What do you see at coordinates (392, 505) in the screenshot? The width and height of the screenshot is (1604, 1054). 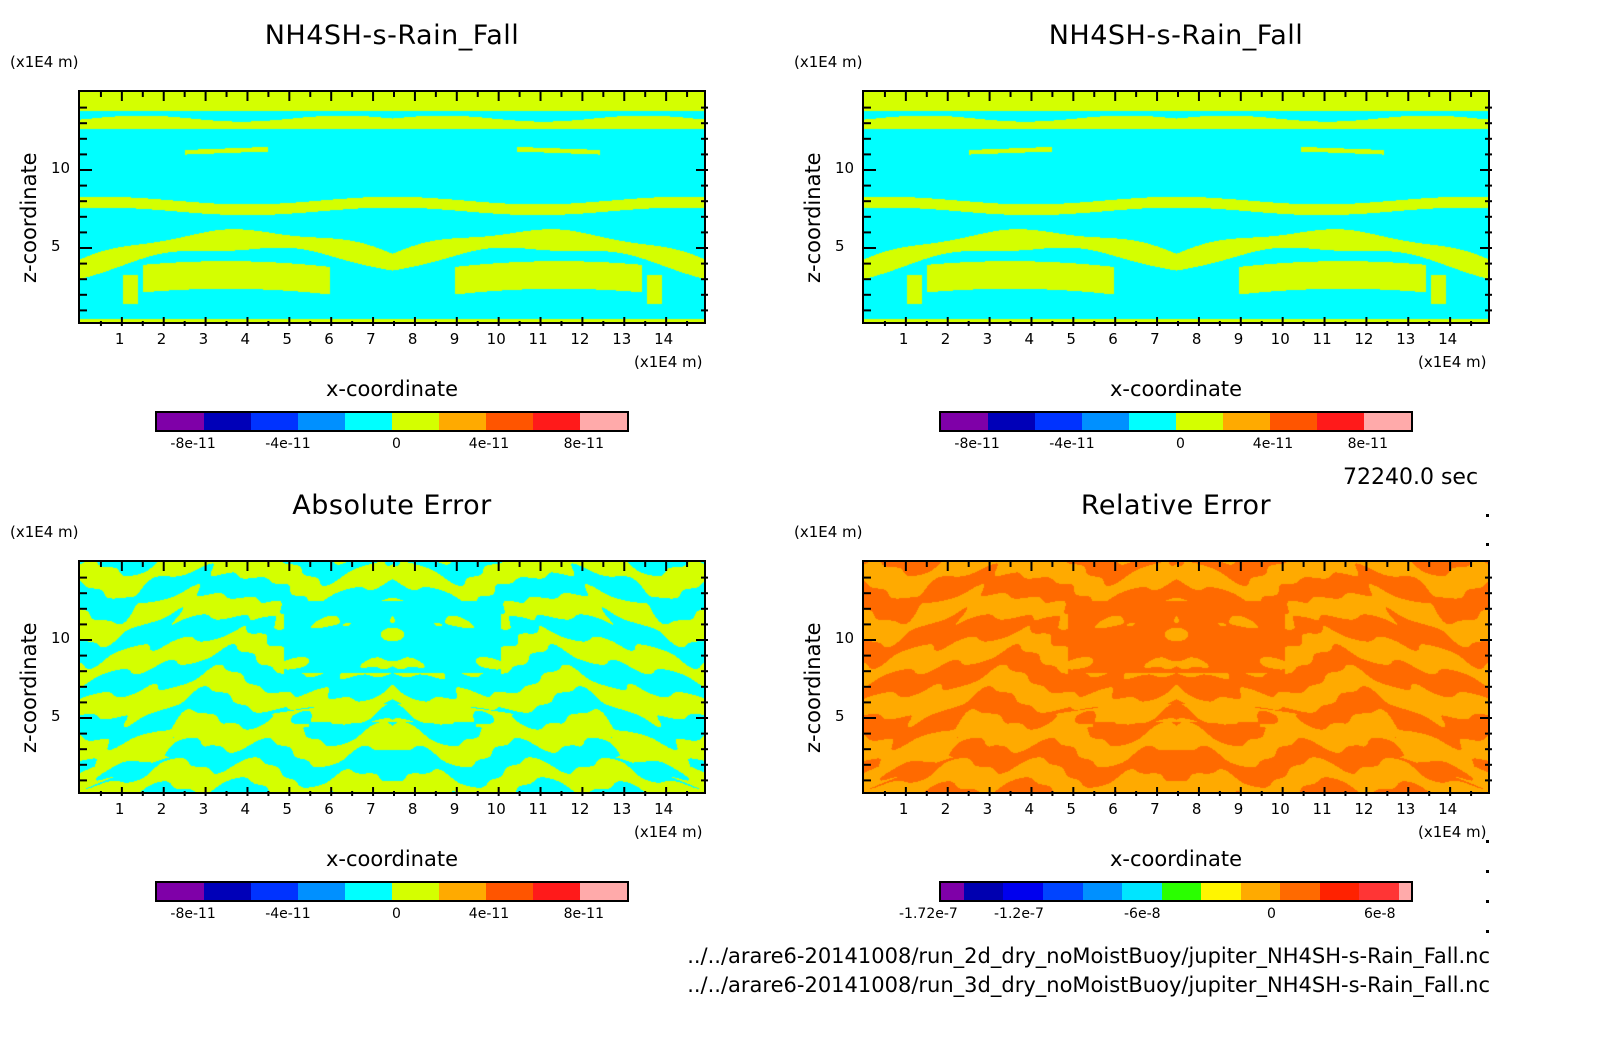 I see `plot-title: Absolute Error` at bounding box center [392, 505].